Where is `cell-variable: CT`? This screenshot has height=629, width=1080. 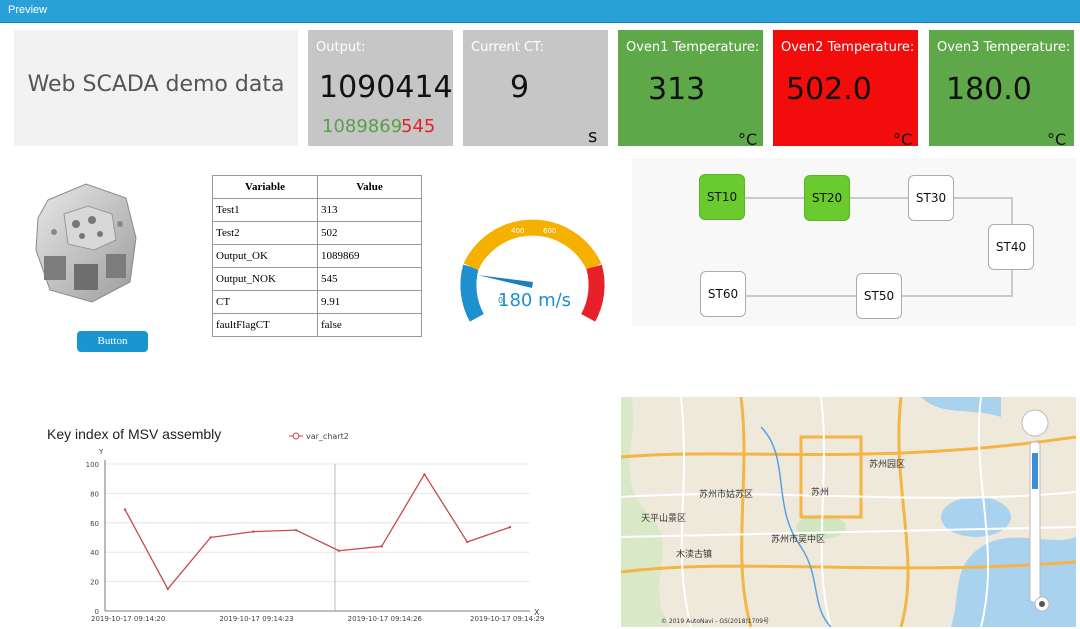 cell-variable: CT is located at coordinates (265, 302).